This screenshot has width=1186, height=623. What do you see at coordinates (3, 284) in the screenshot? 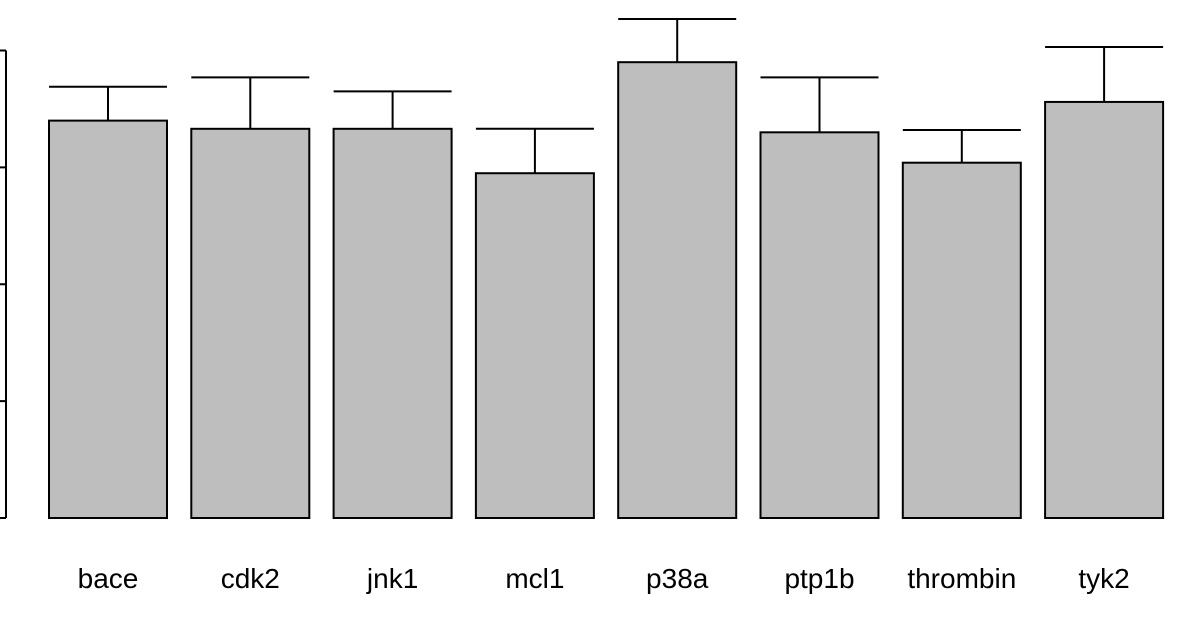
I see `y-axis` at bounding box center [3, 284].